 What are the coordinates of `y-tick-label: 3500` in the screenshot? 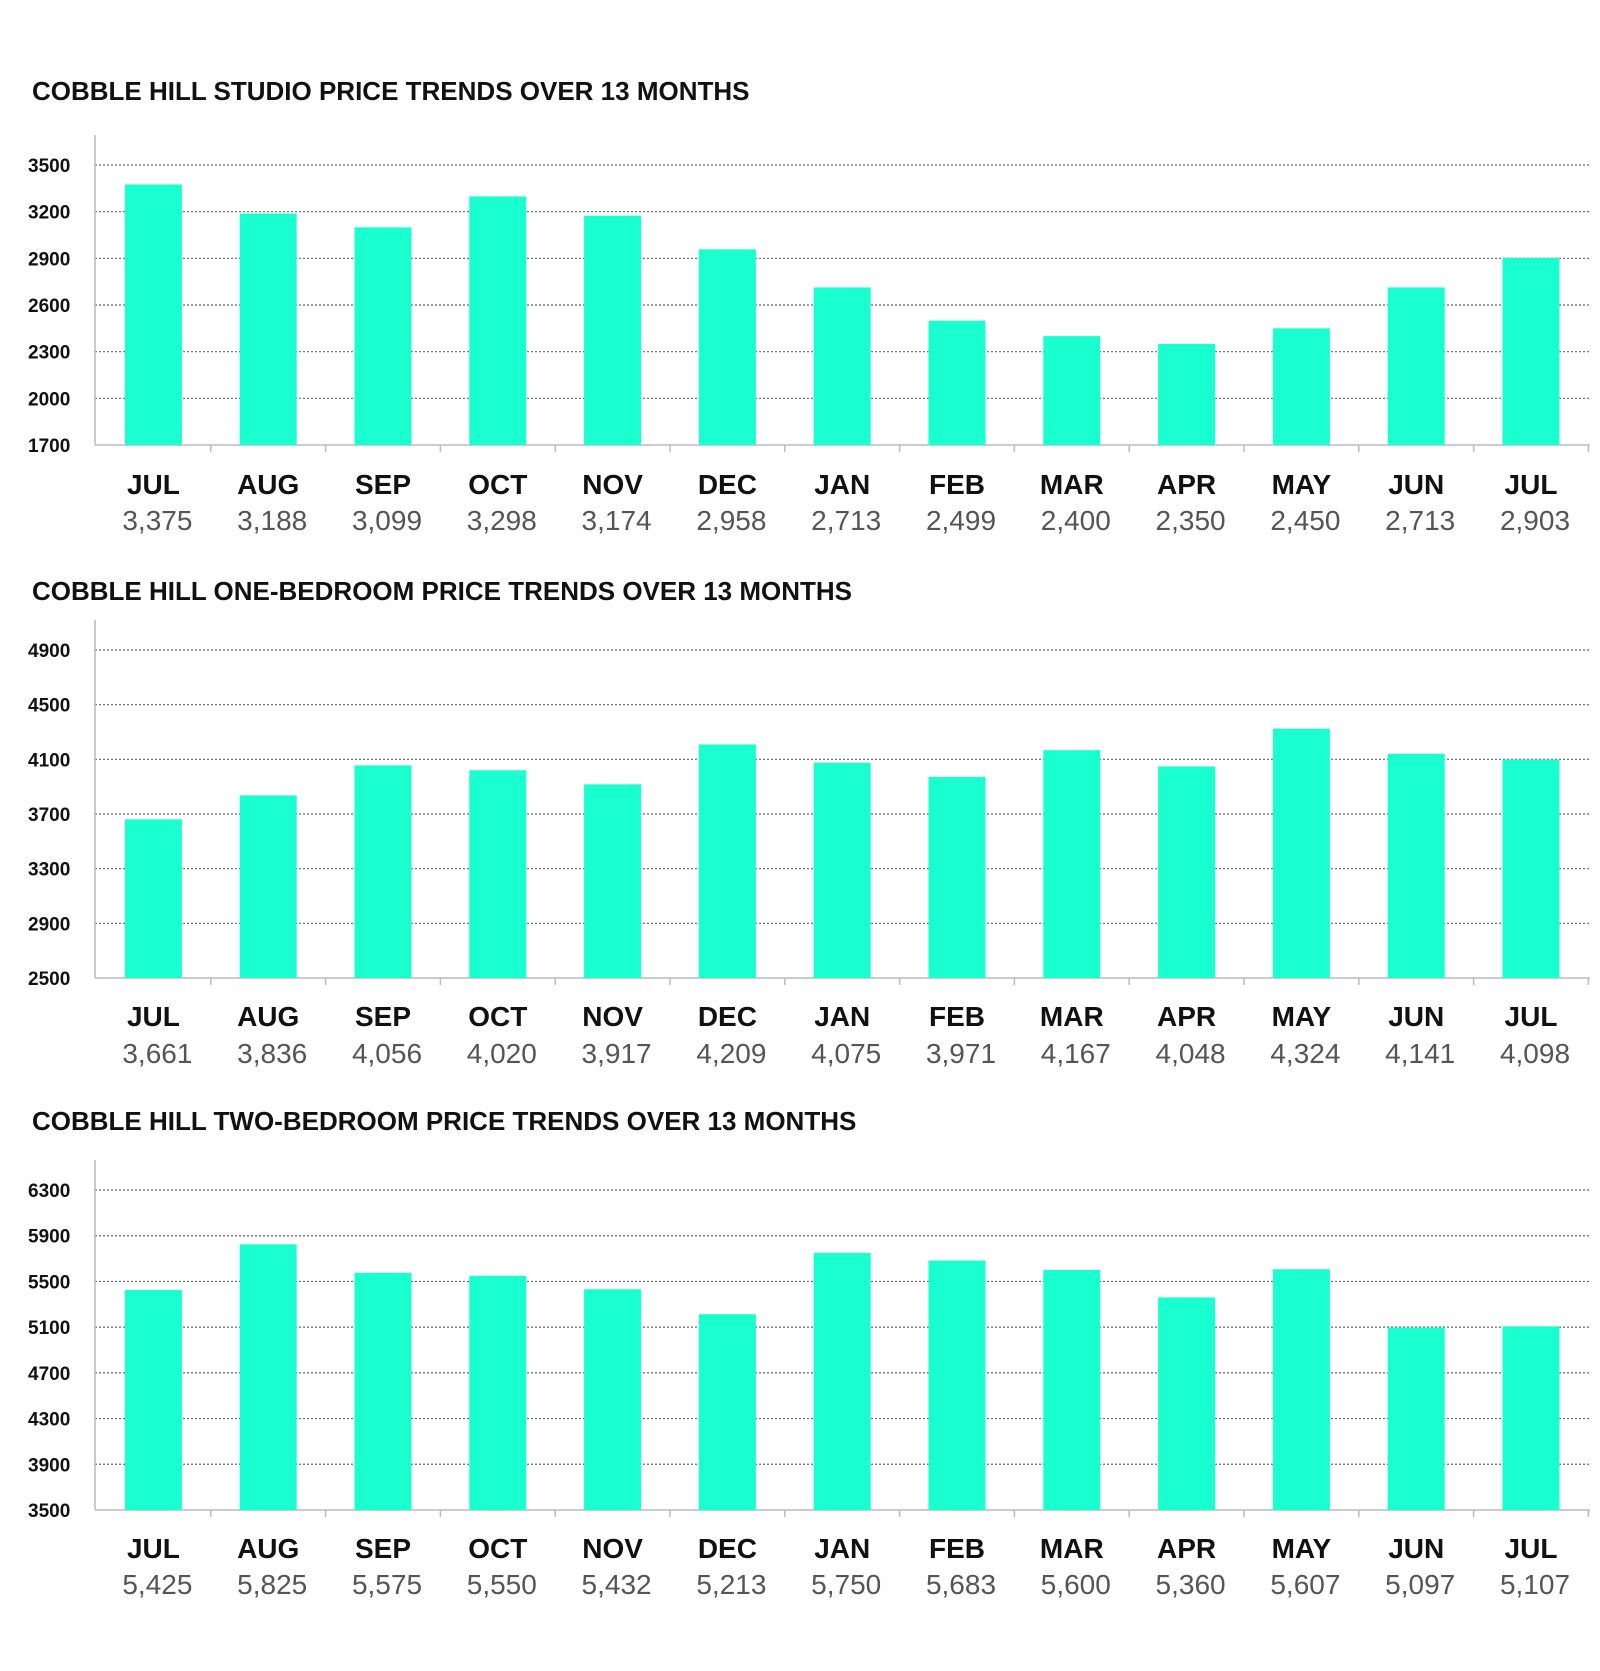 It's located at (49, 166).